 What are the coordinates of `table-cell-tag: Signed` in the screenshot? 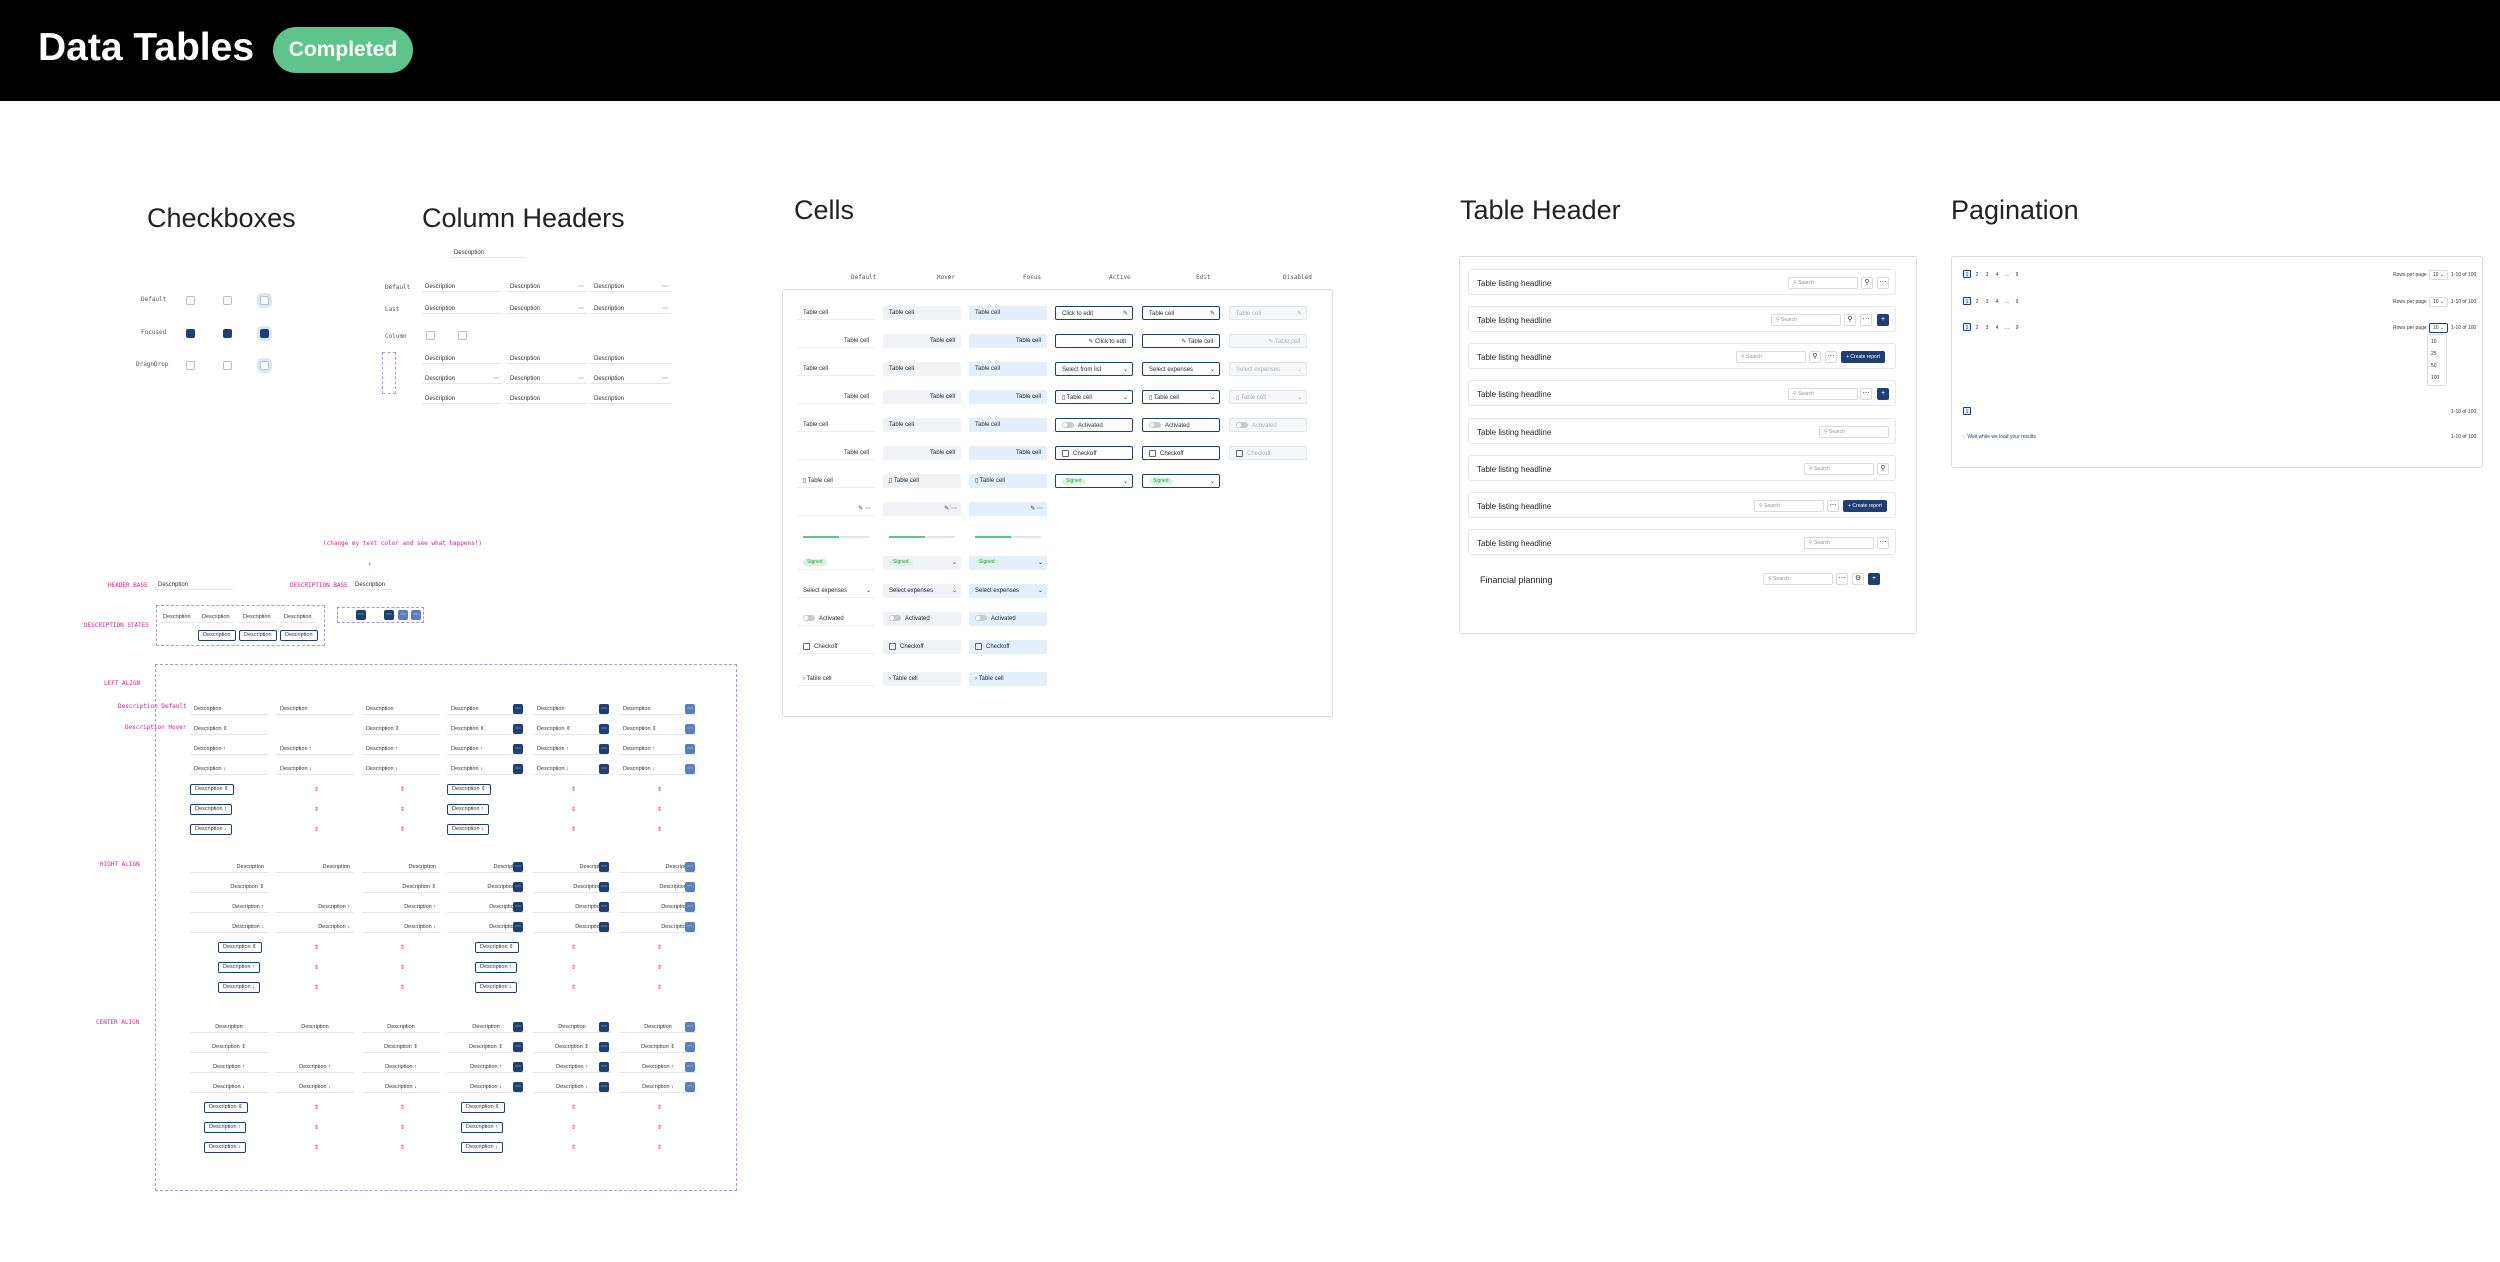 It's located at (836, 563).